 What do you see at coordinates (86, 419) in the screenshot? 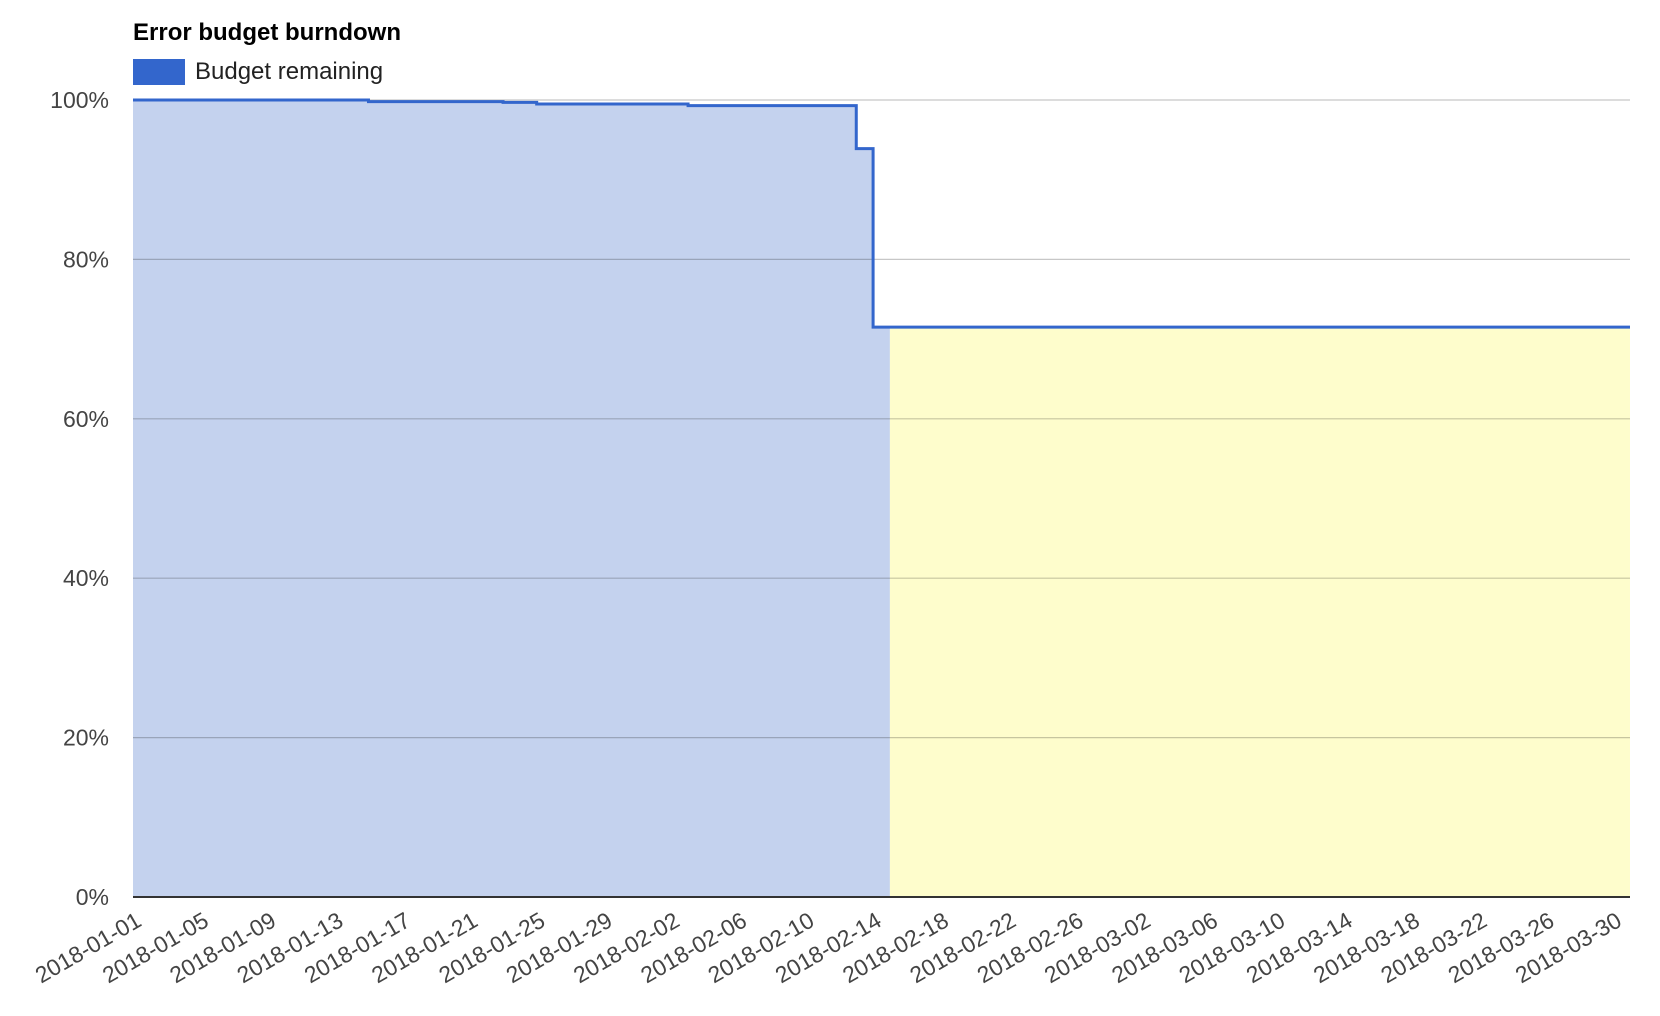
I see `y-tick-label: 60%` at bounding box center [86, 419].